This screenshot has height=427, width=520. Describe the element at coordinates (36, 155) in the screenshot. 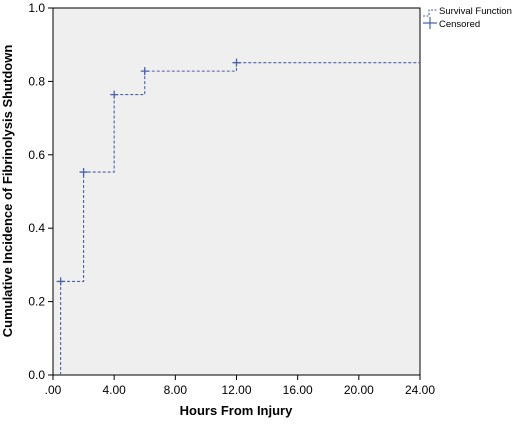

I see `y-tick-label: 0.6` at that location.